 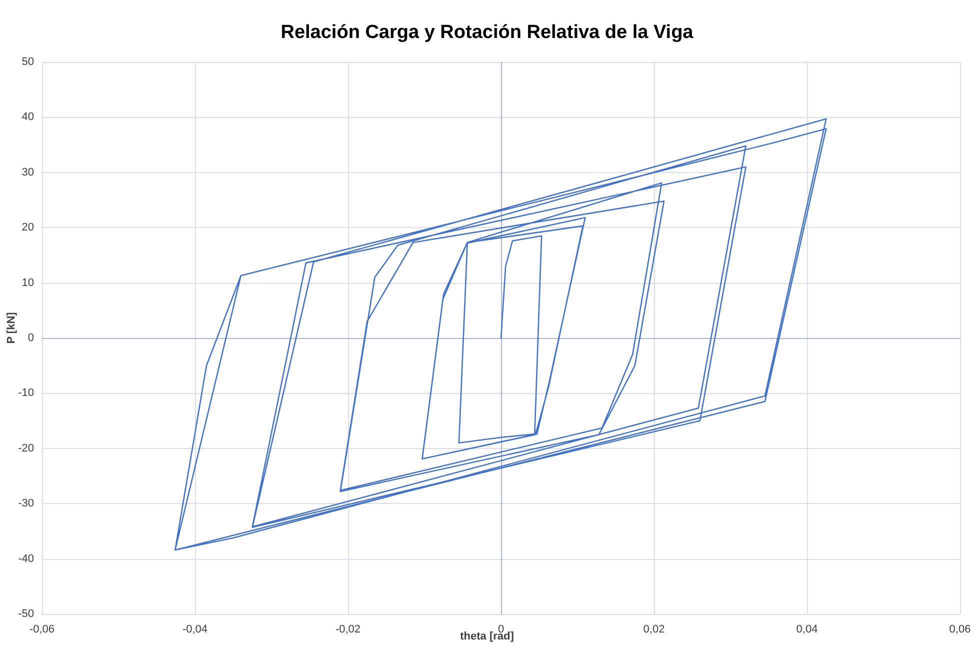 What do you see at coordinates (26, 614) in the screenshot?
I see `y-tick-label: -50` at bounding box center [26, 614].